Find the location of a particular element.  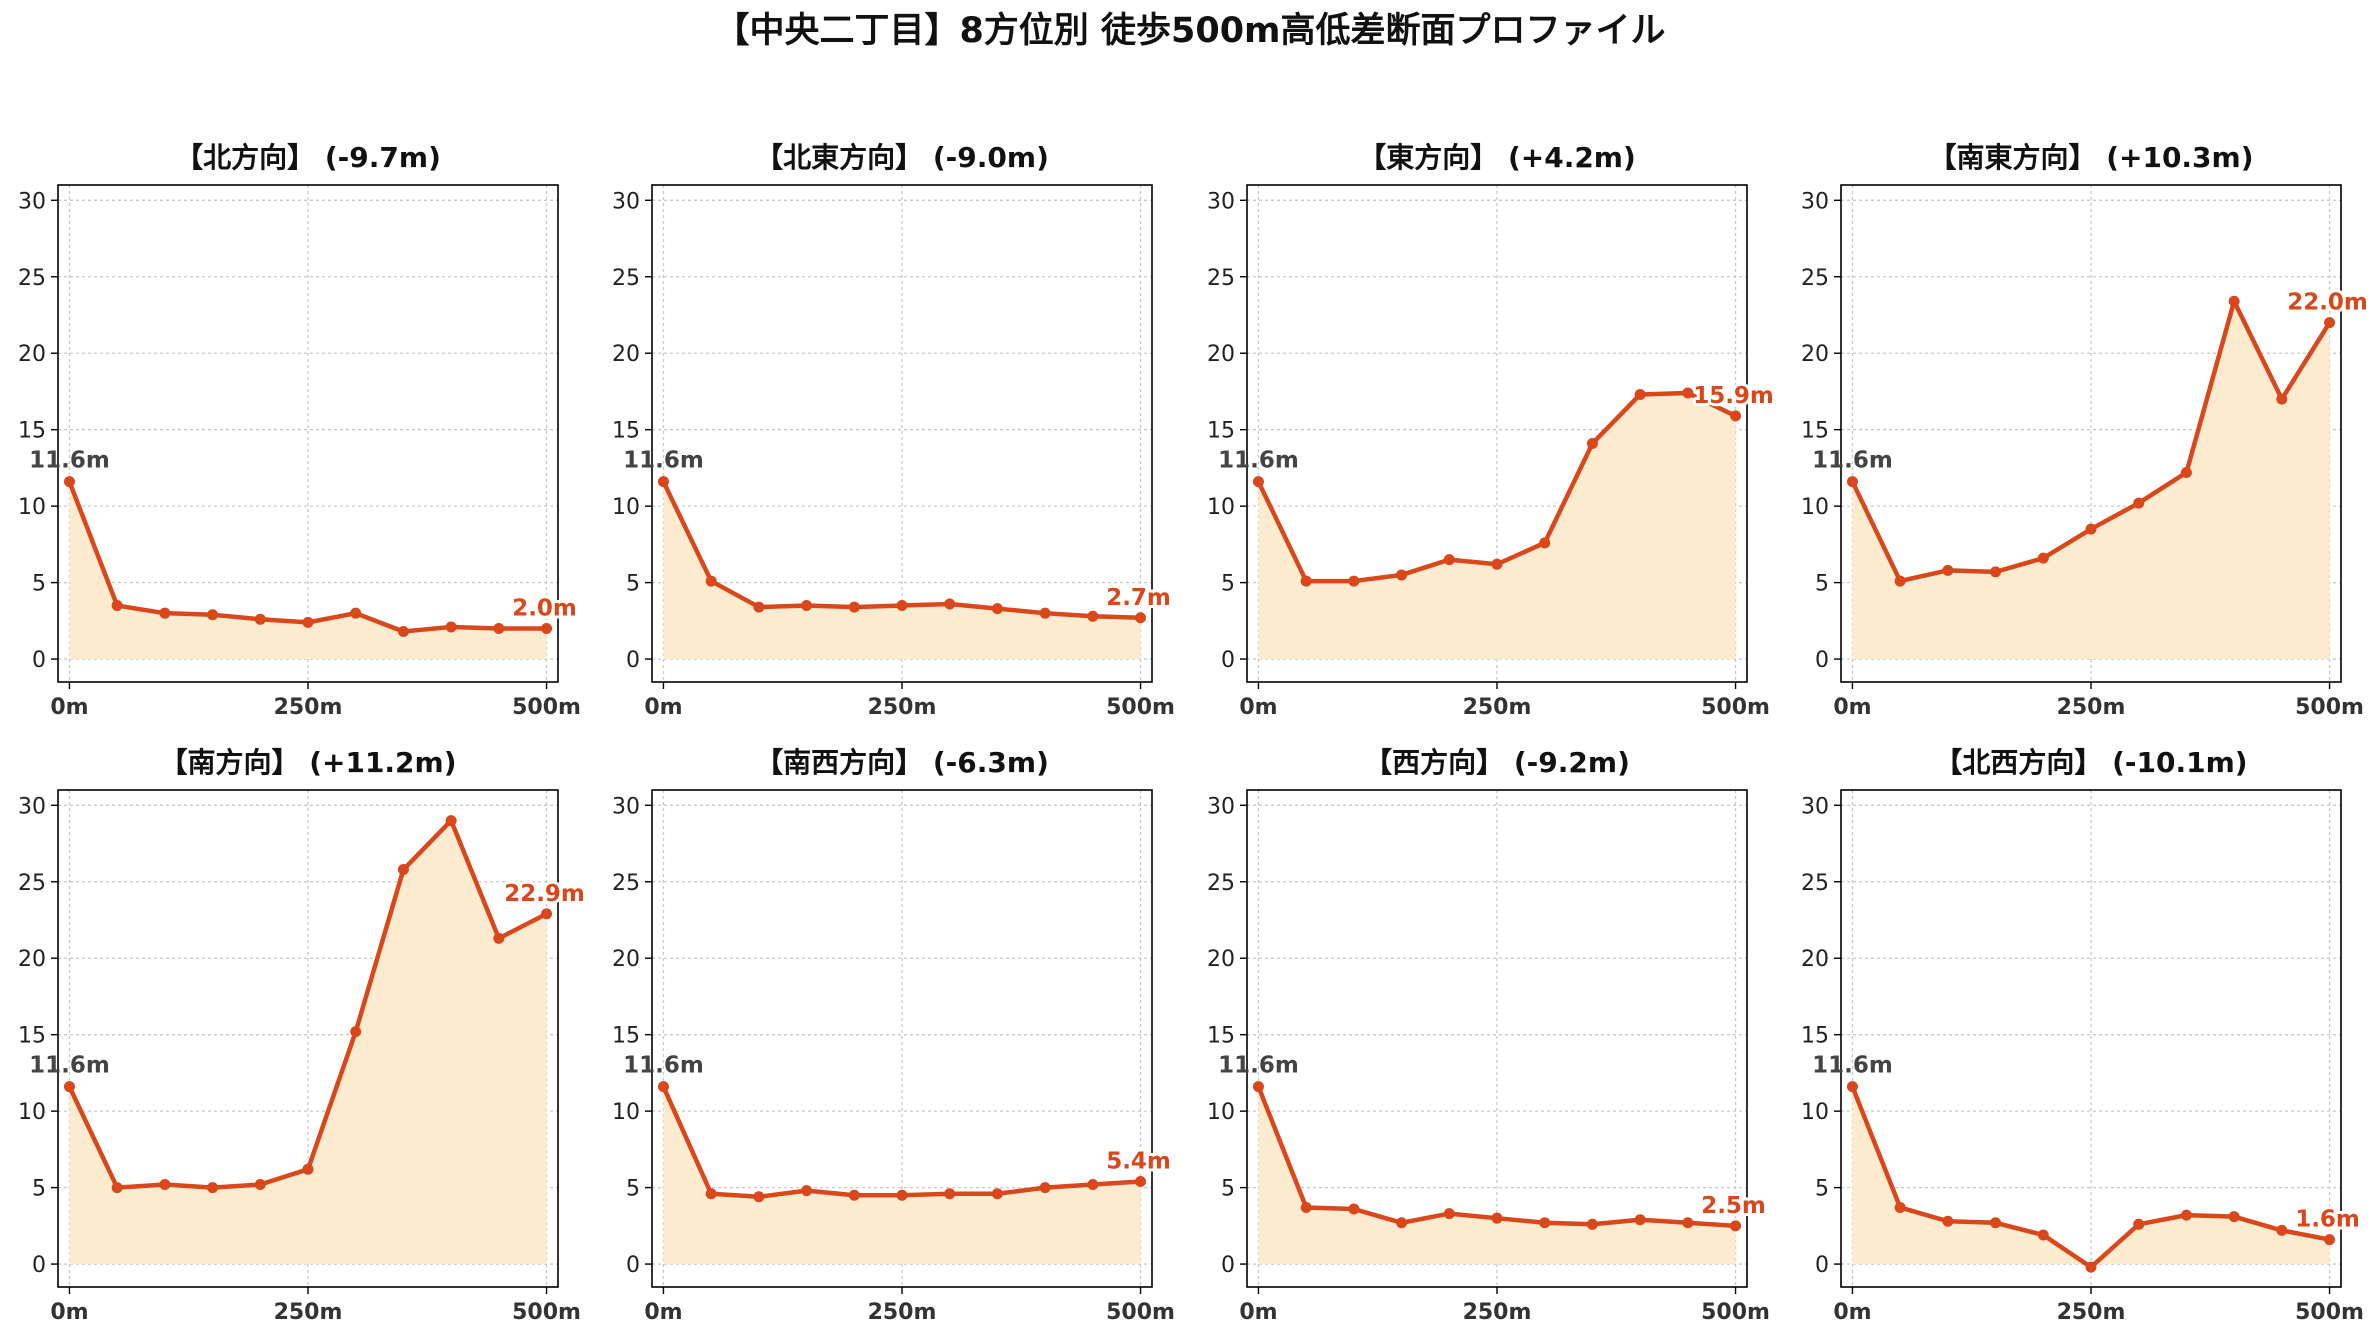

end-elevation-label: 2.0m is located at coordinates (544, 608).